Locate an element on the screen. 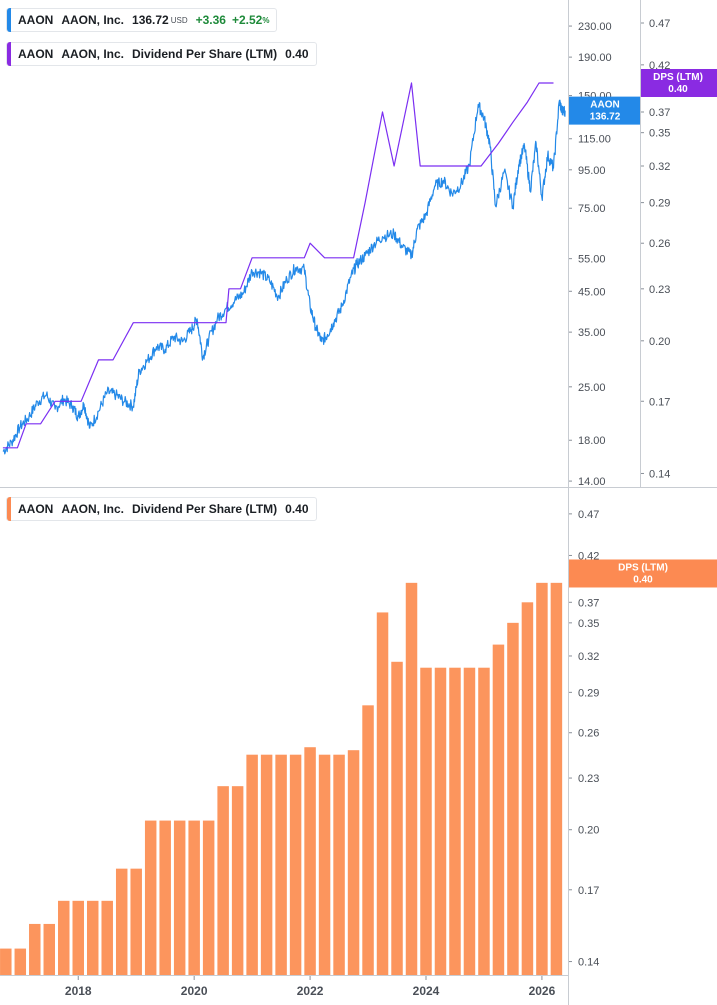 This screenshot has height=1005, width=717. dps-bottom-tag-label: DPS (LTM) is located at coordinates (643, 567).